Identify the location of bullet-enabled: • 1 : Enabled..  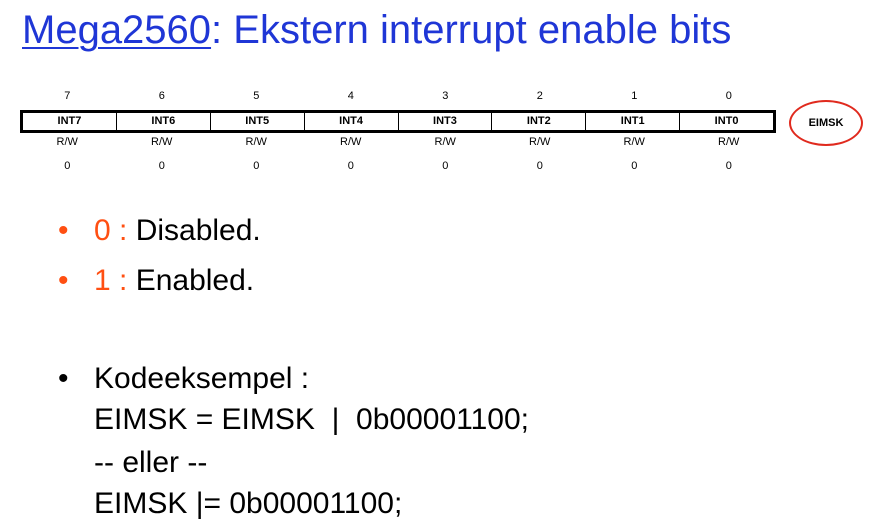
(156, 281).